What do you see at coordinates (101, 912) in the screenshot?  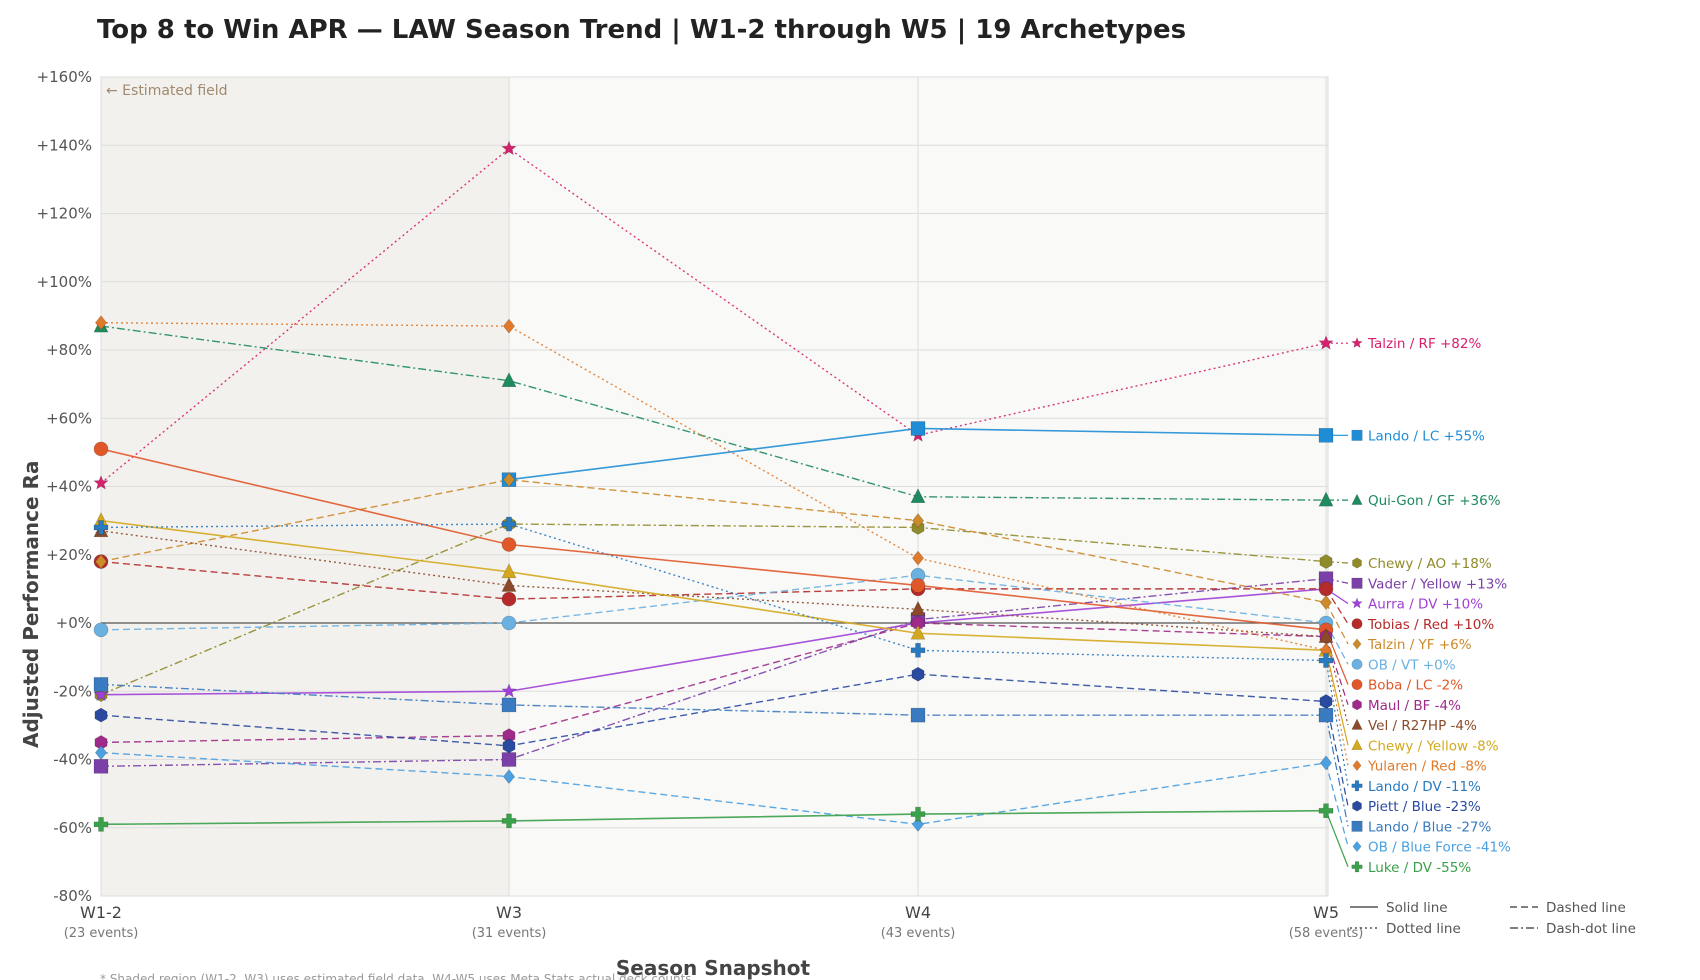 I see `x-tick-label: W1-2` at bounding box center [101, 912].